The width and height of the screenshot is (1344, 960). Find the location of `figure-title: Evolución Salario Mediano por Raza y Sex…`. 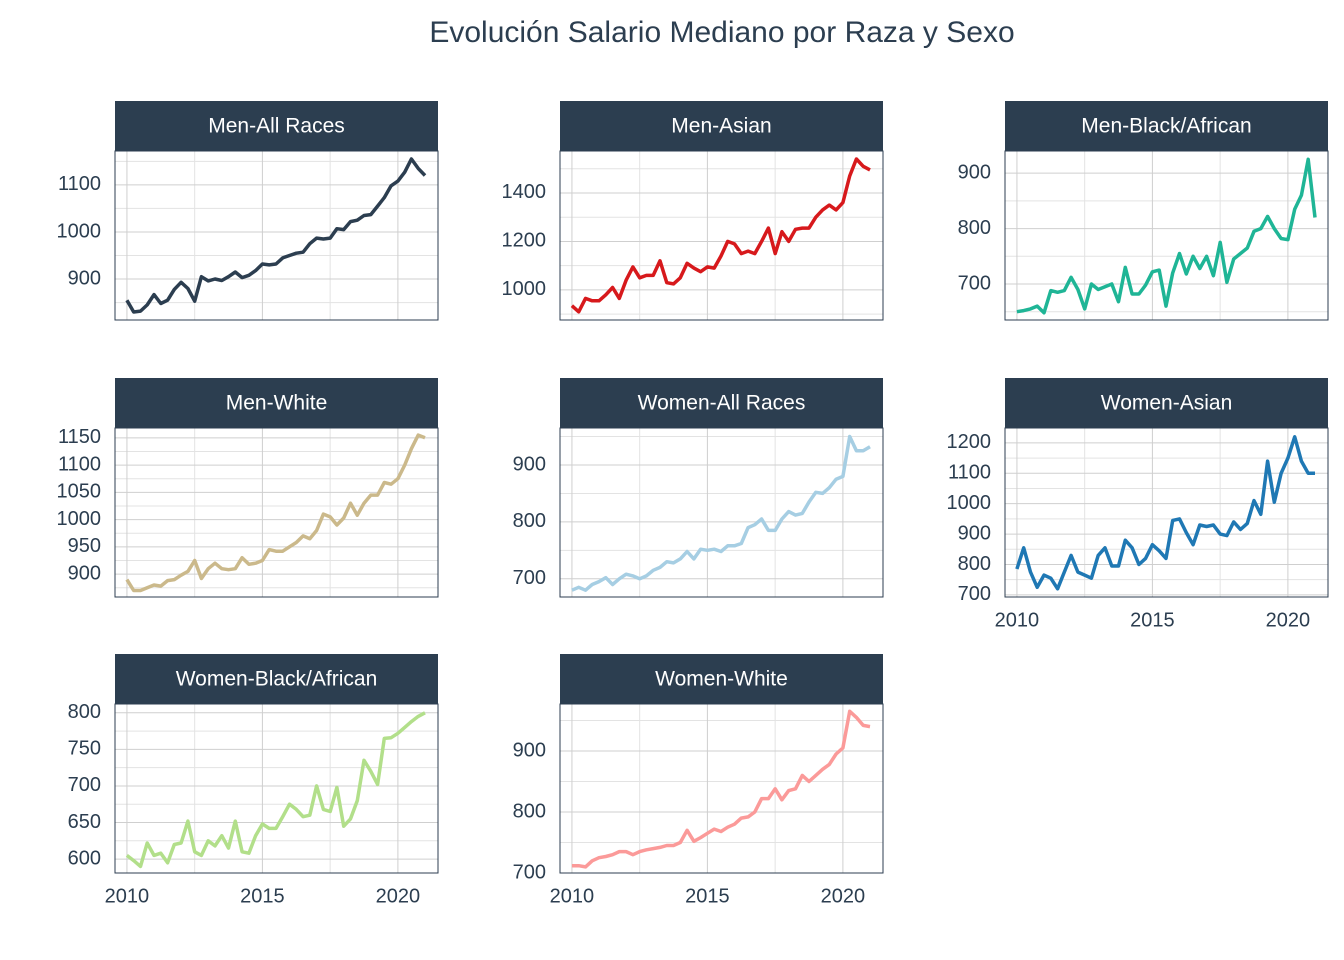

figure-title: Evolución Salario Mediano por Raza y Sex… is located at coordinates (721, 32).